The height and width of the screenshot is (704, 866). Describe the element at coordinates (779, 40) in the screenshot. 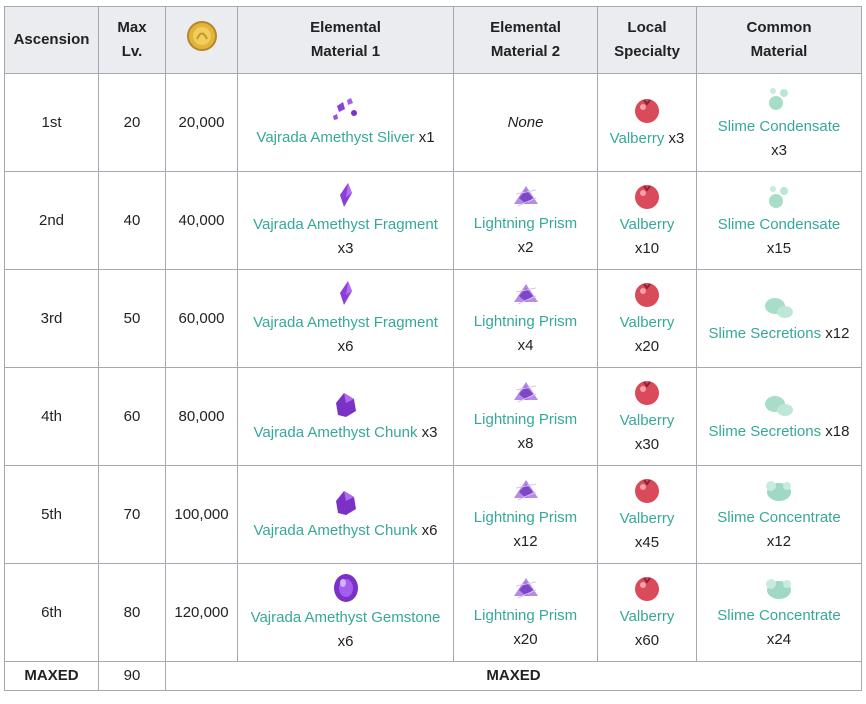

I see `header-common-material: Common Material` at that location.